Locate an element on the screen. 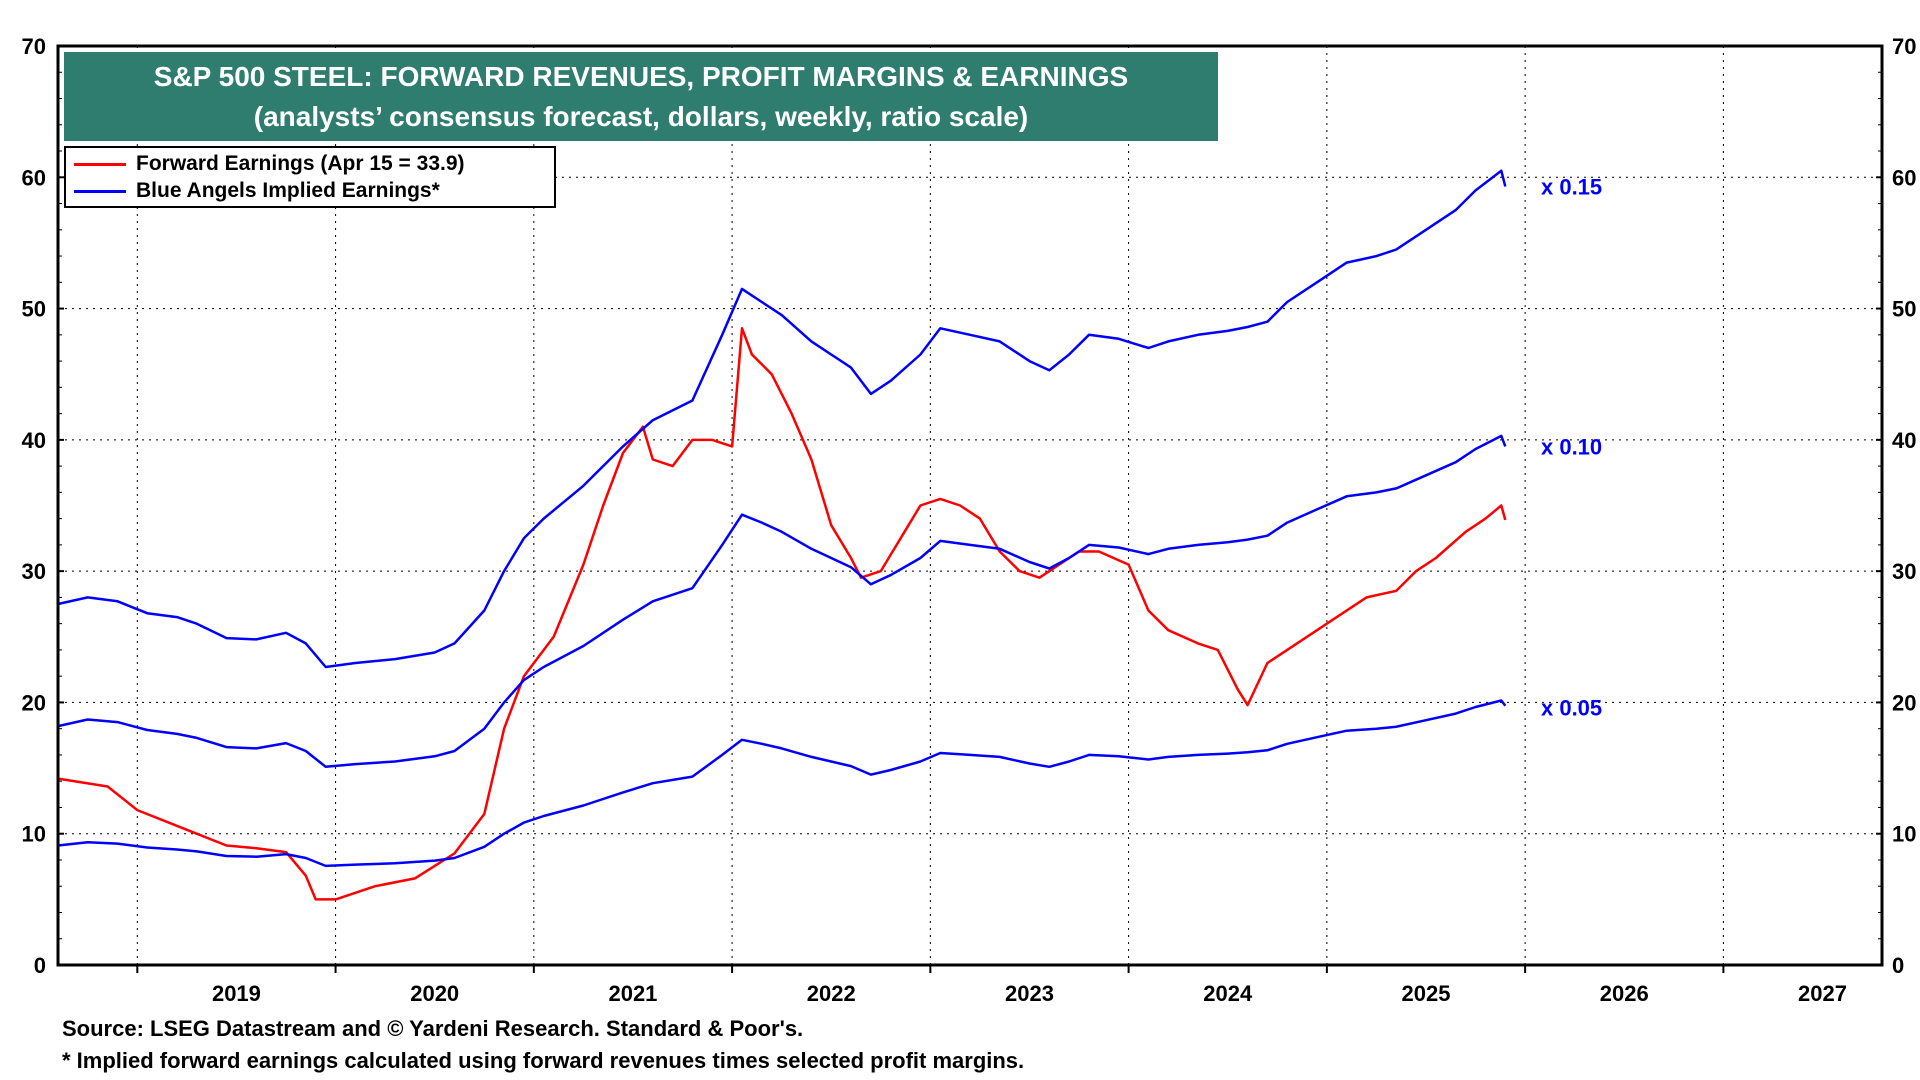 This screenshot has width=1920, height=1080. y-tick-label-left: 0 is located at coordinates (40, 965).